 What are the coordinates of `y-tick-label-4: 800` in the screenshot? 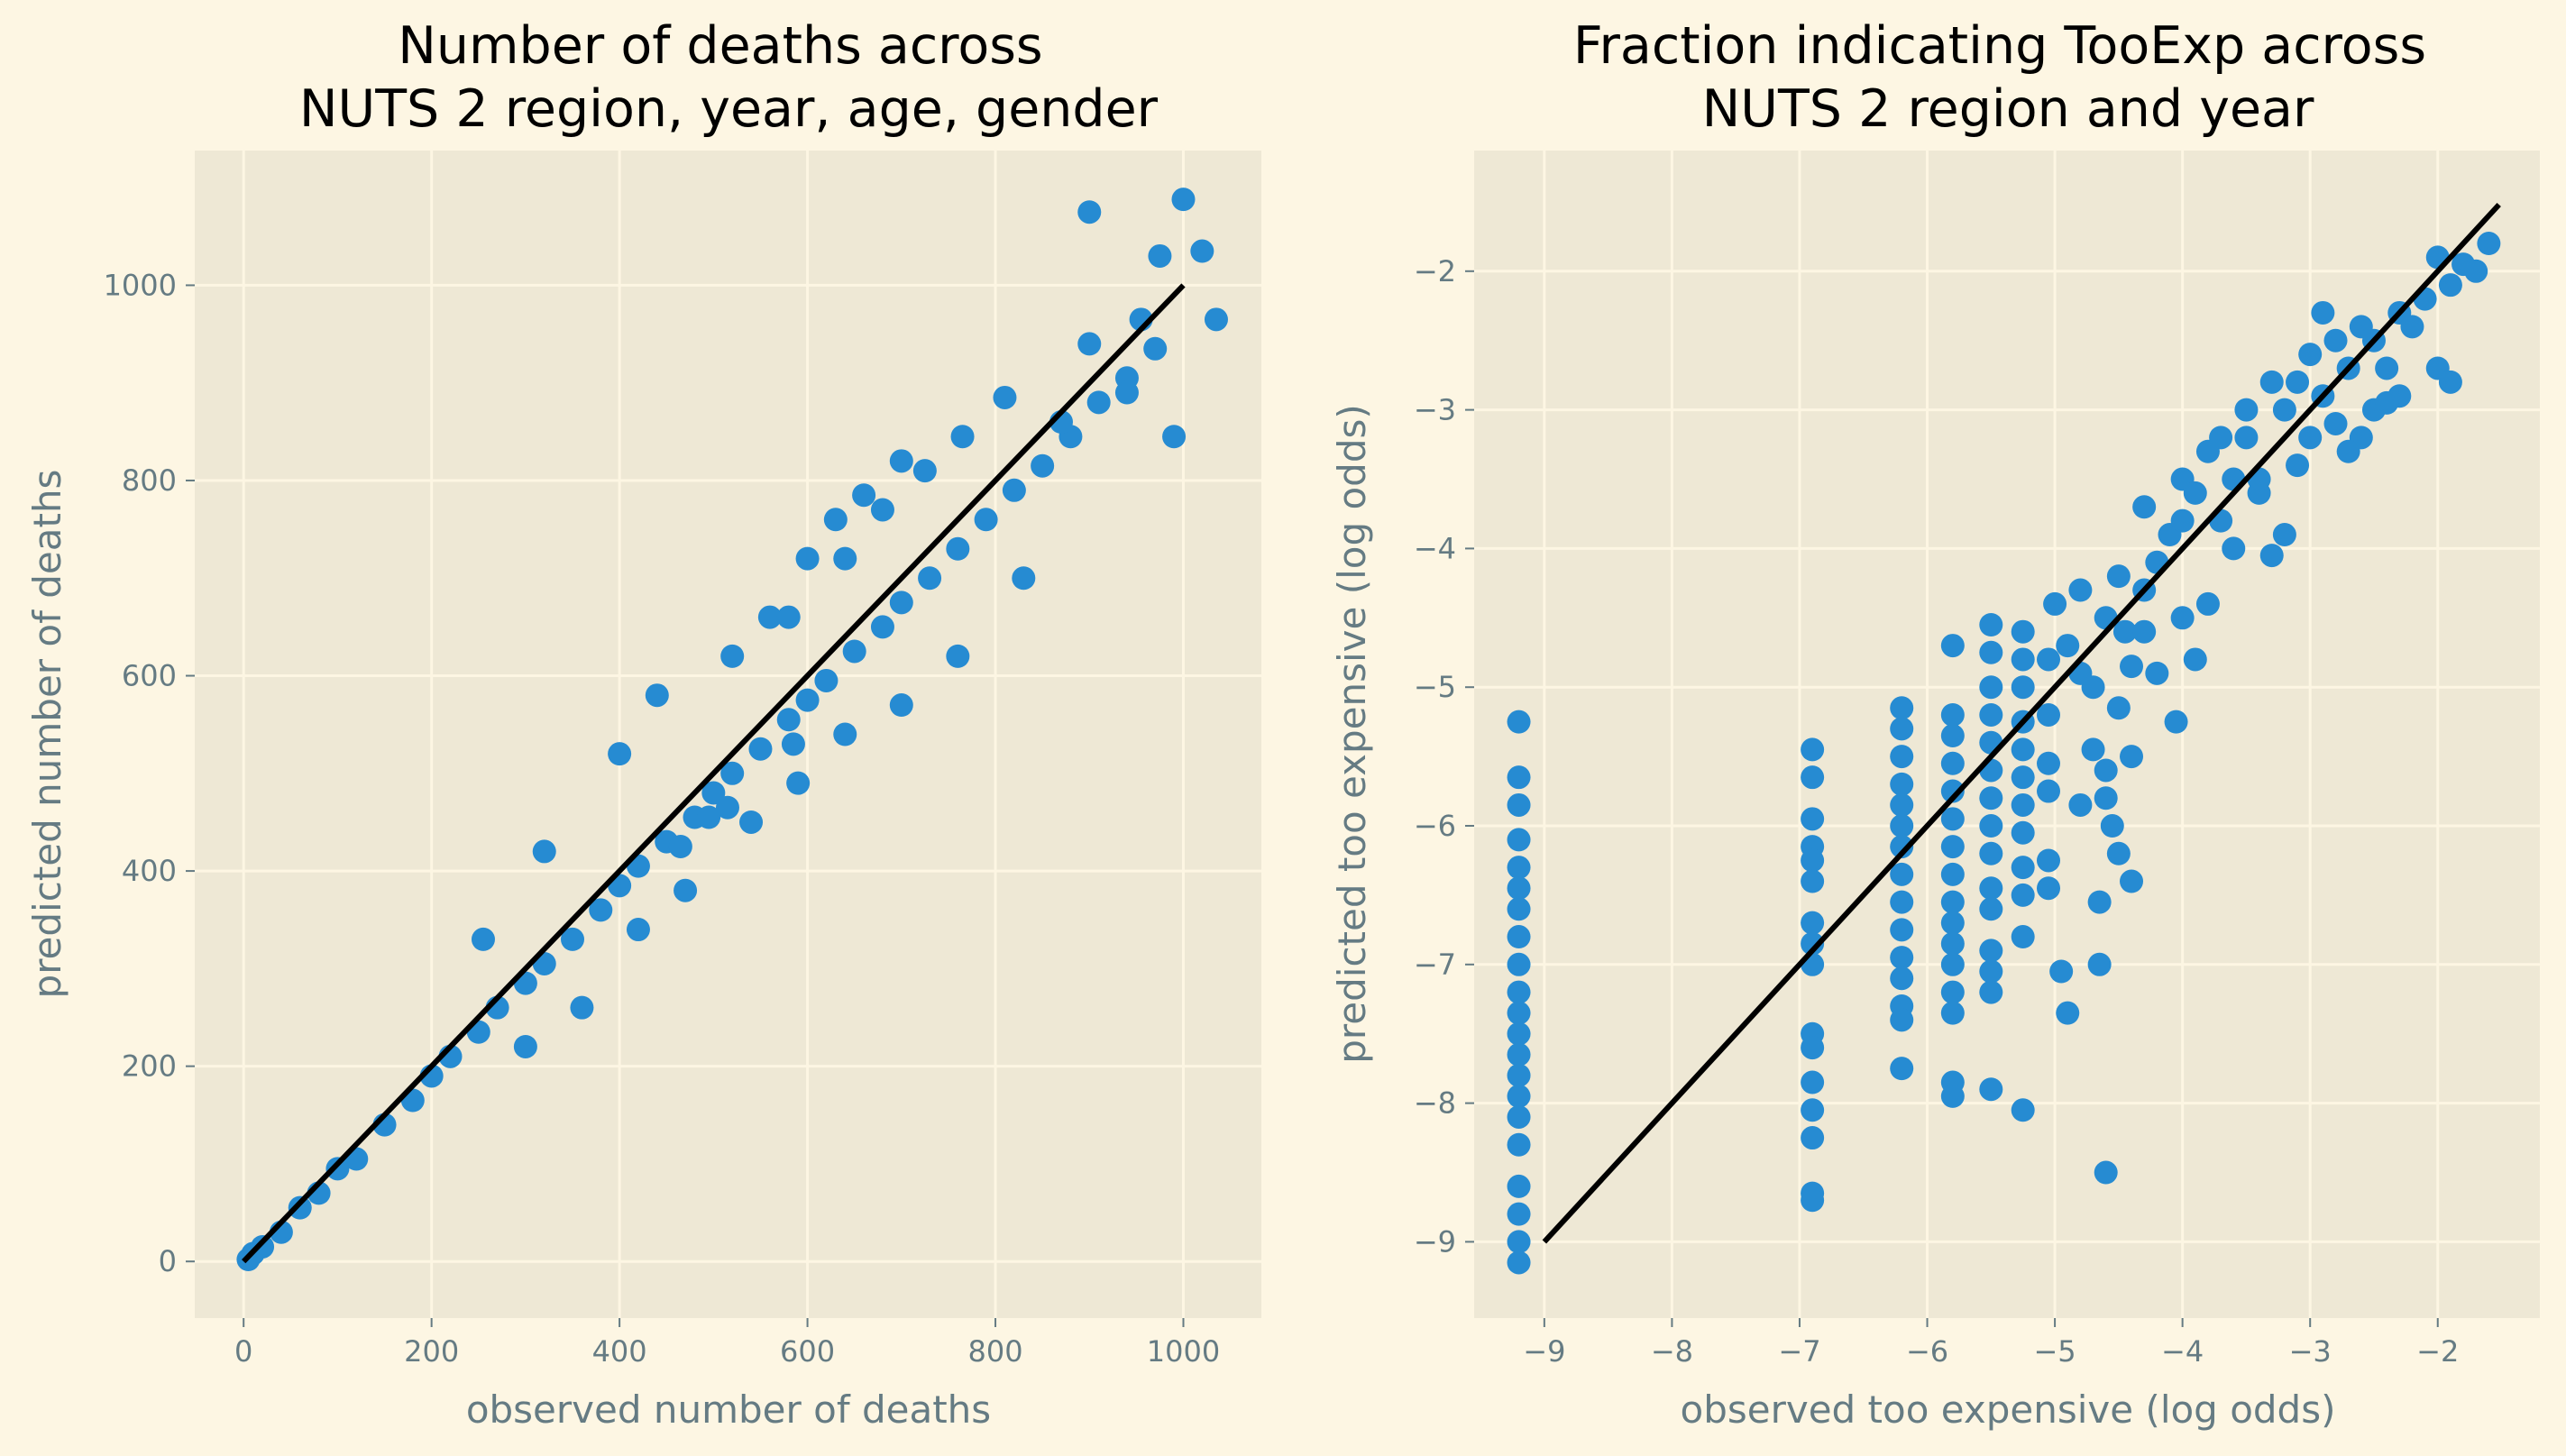 It's located at (149, 481).